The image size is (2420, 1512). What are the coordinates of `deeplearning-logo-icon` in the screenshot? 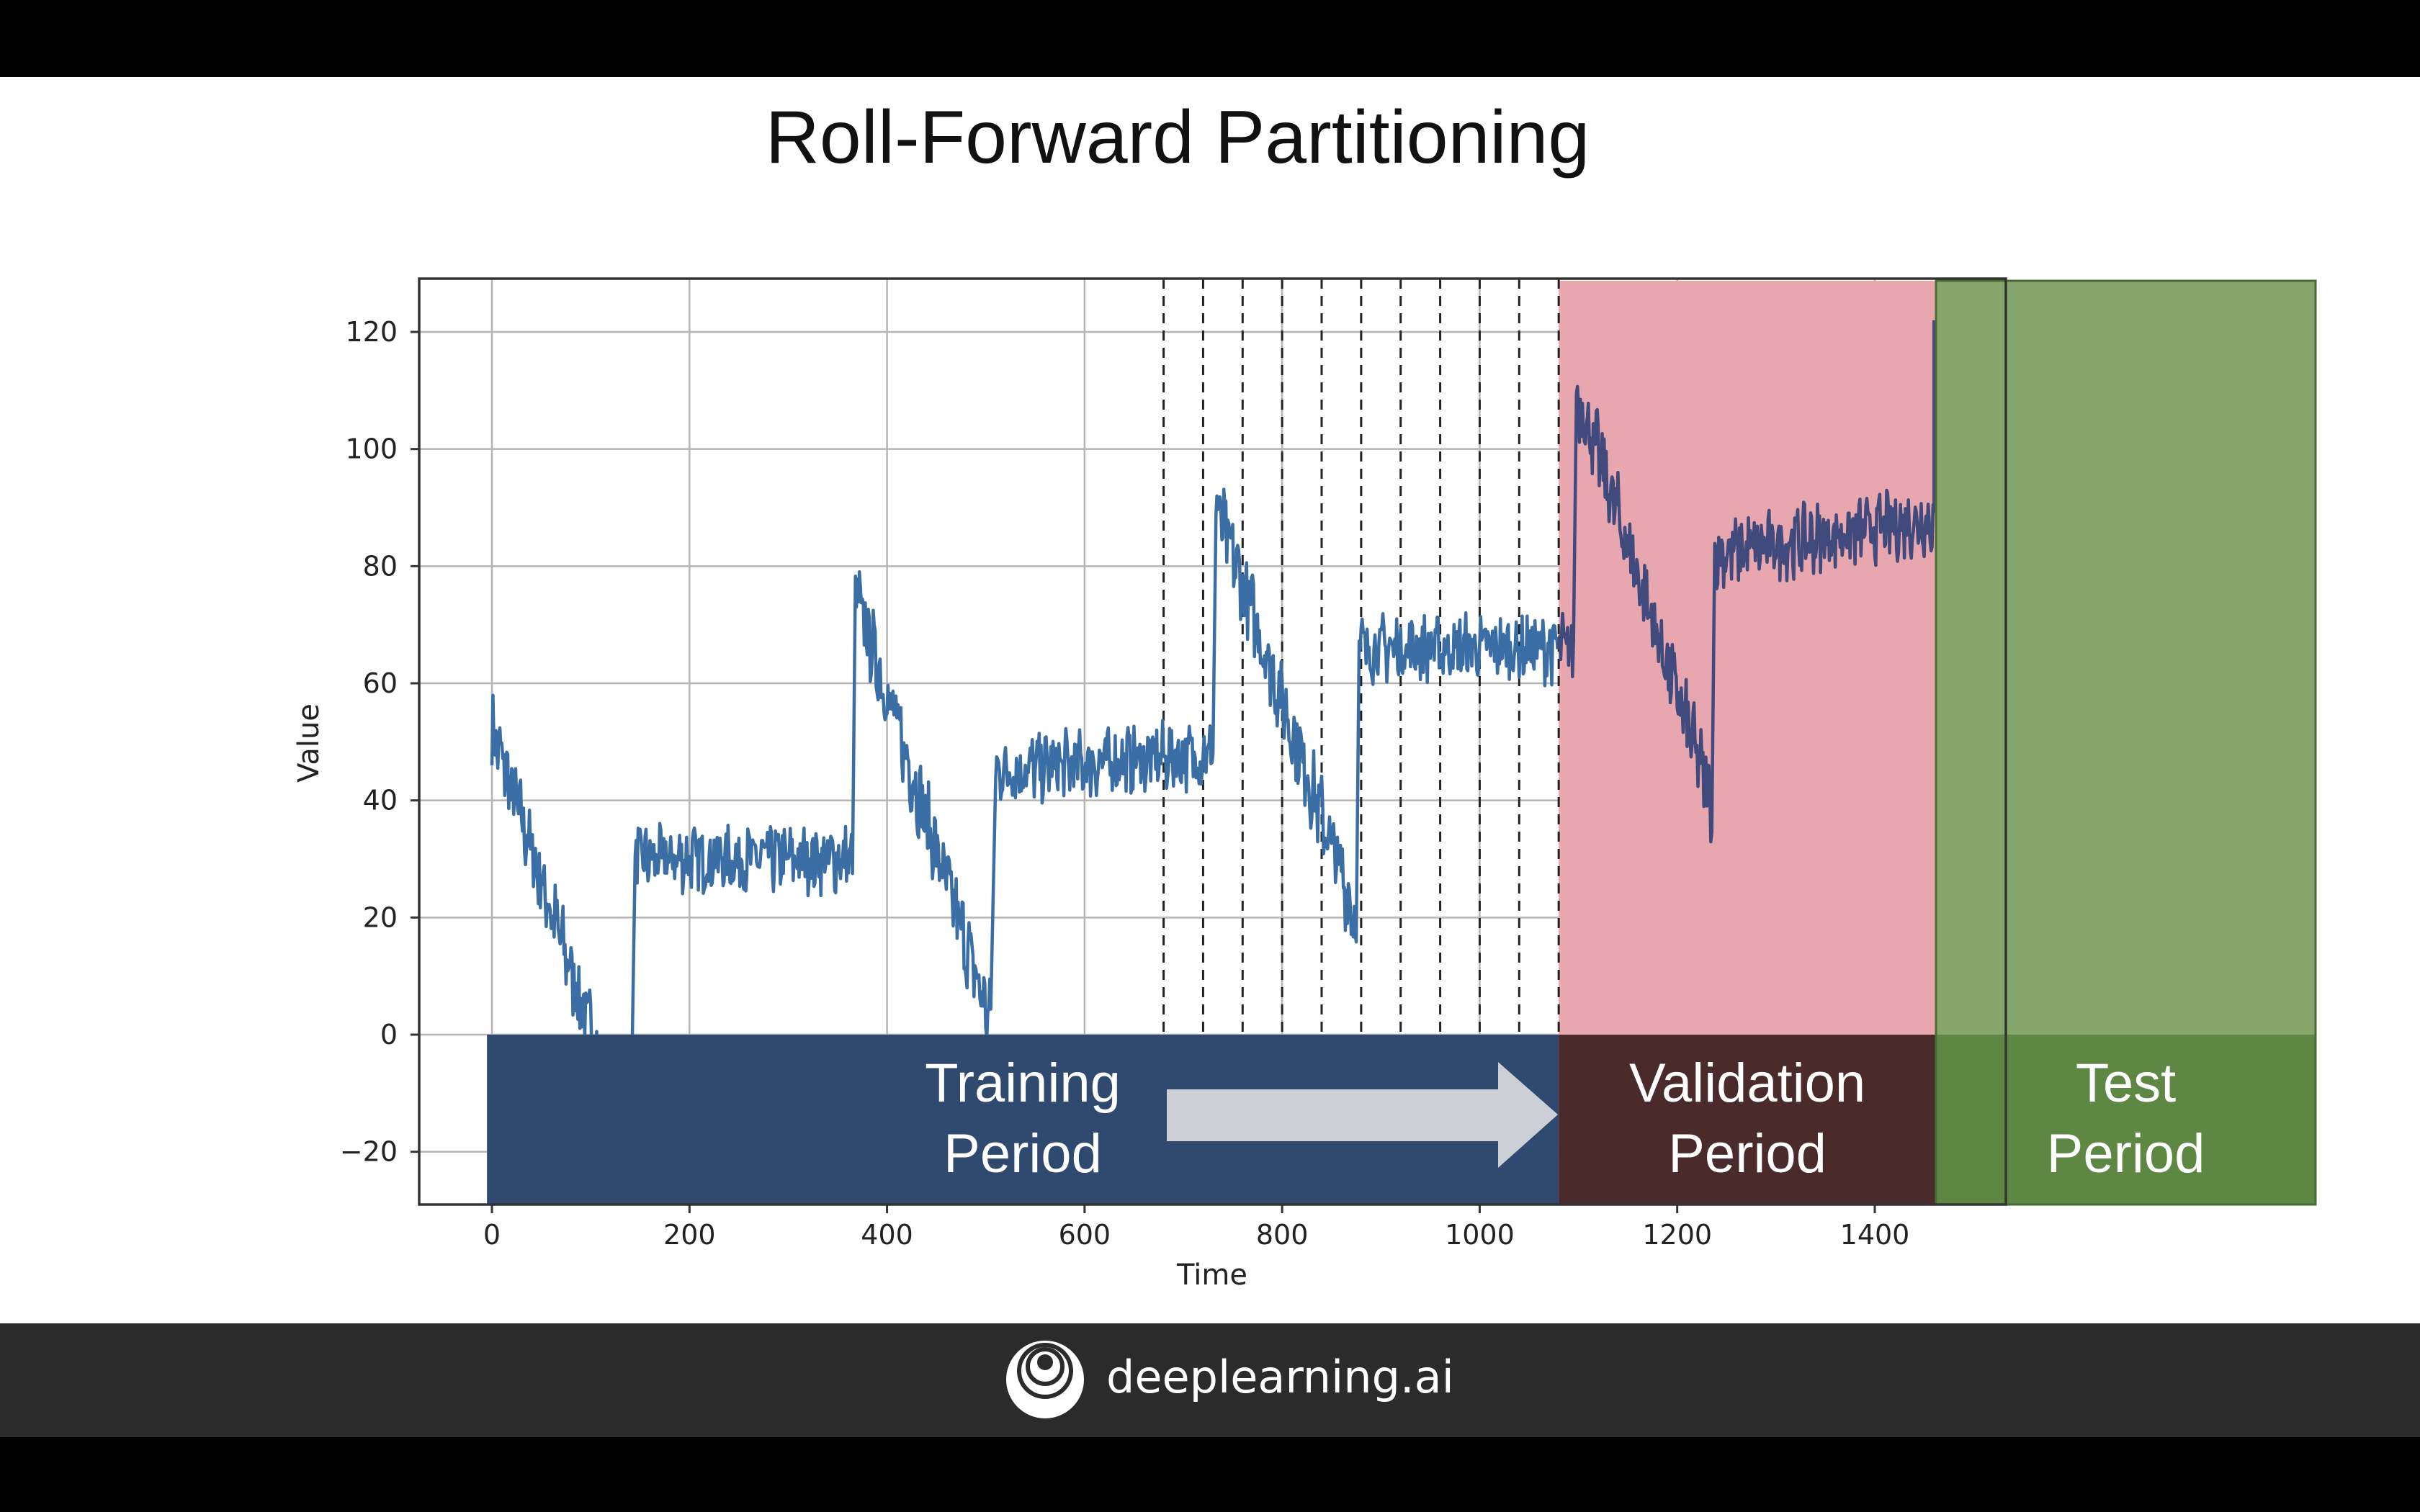 It's located at (1045, 1379).